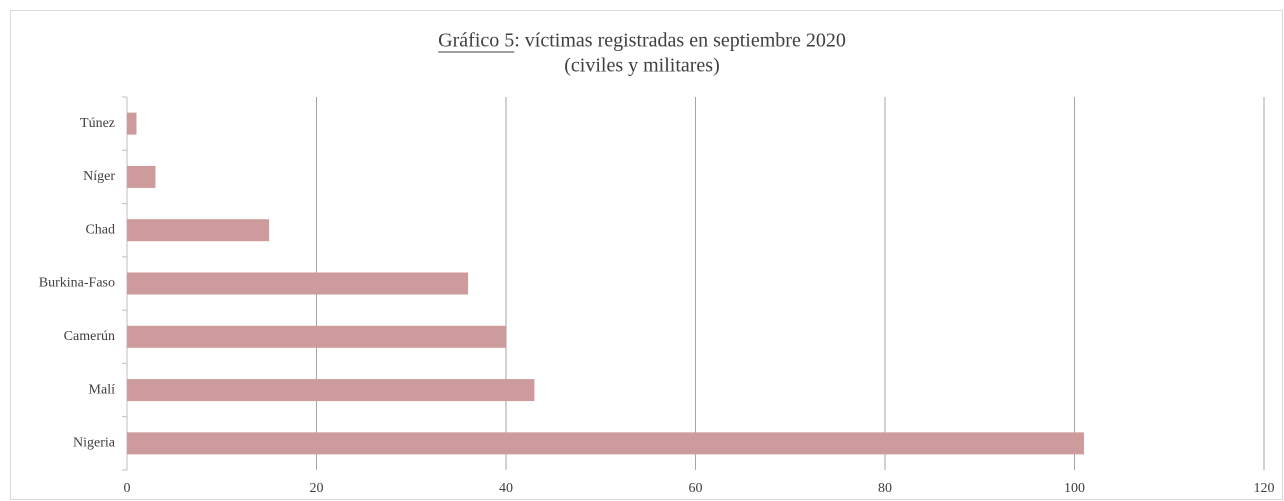 This screenshot has width=1284, height=501. What do you see at coordinates (696, 488) in the screenshot?
I see `x-tick-label: 60` at bounding box center [696, 488].